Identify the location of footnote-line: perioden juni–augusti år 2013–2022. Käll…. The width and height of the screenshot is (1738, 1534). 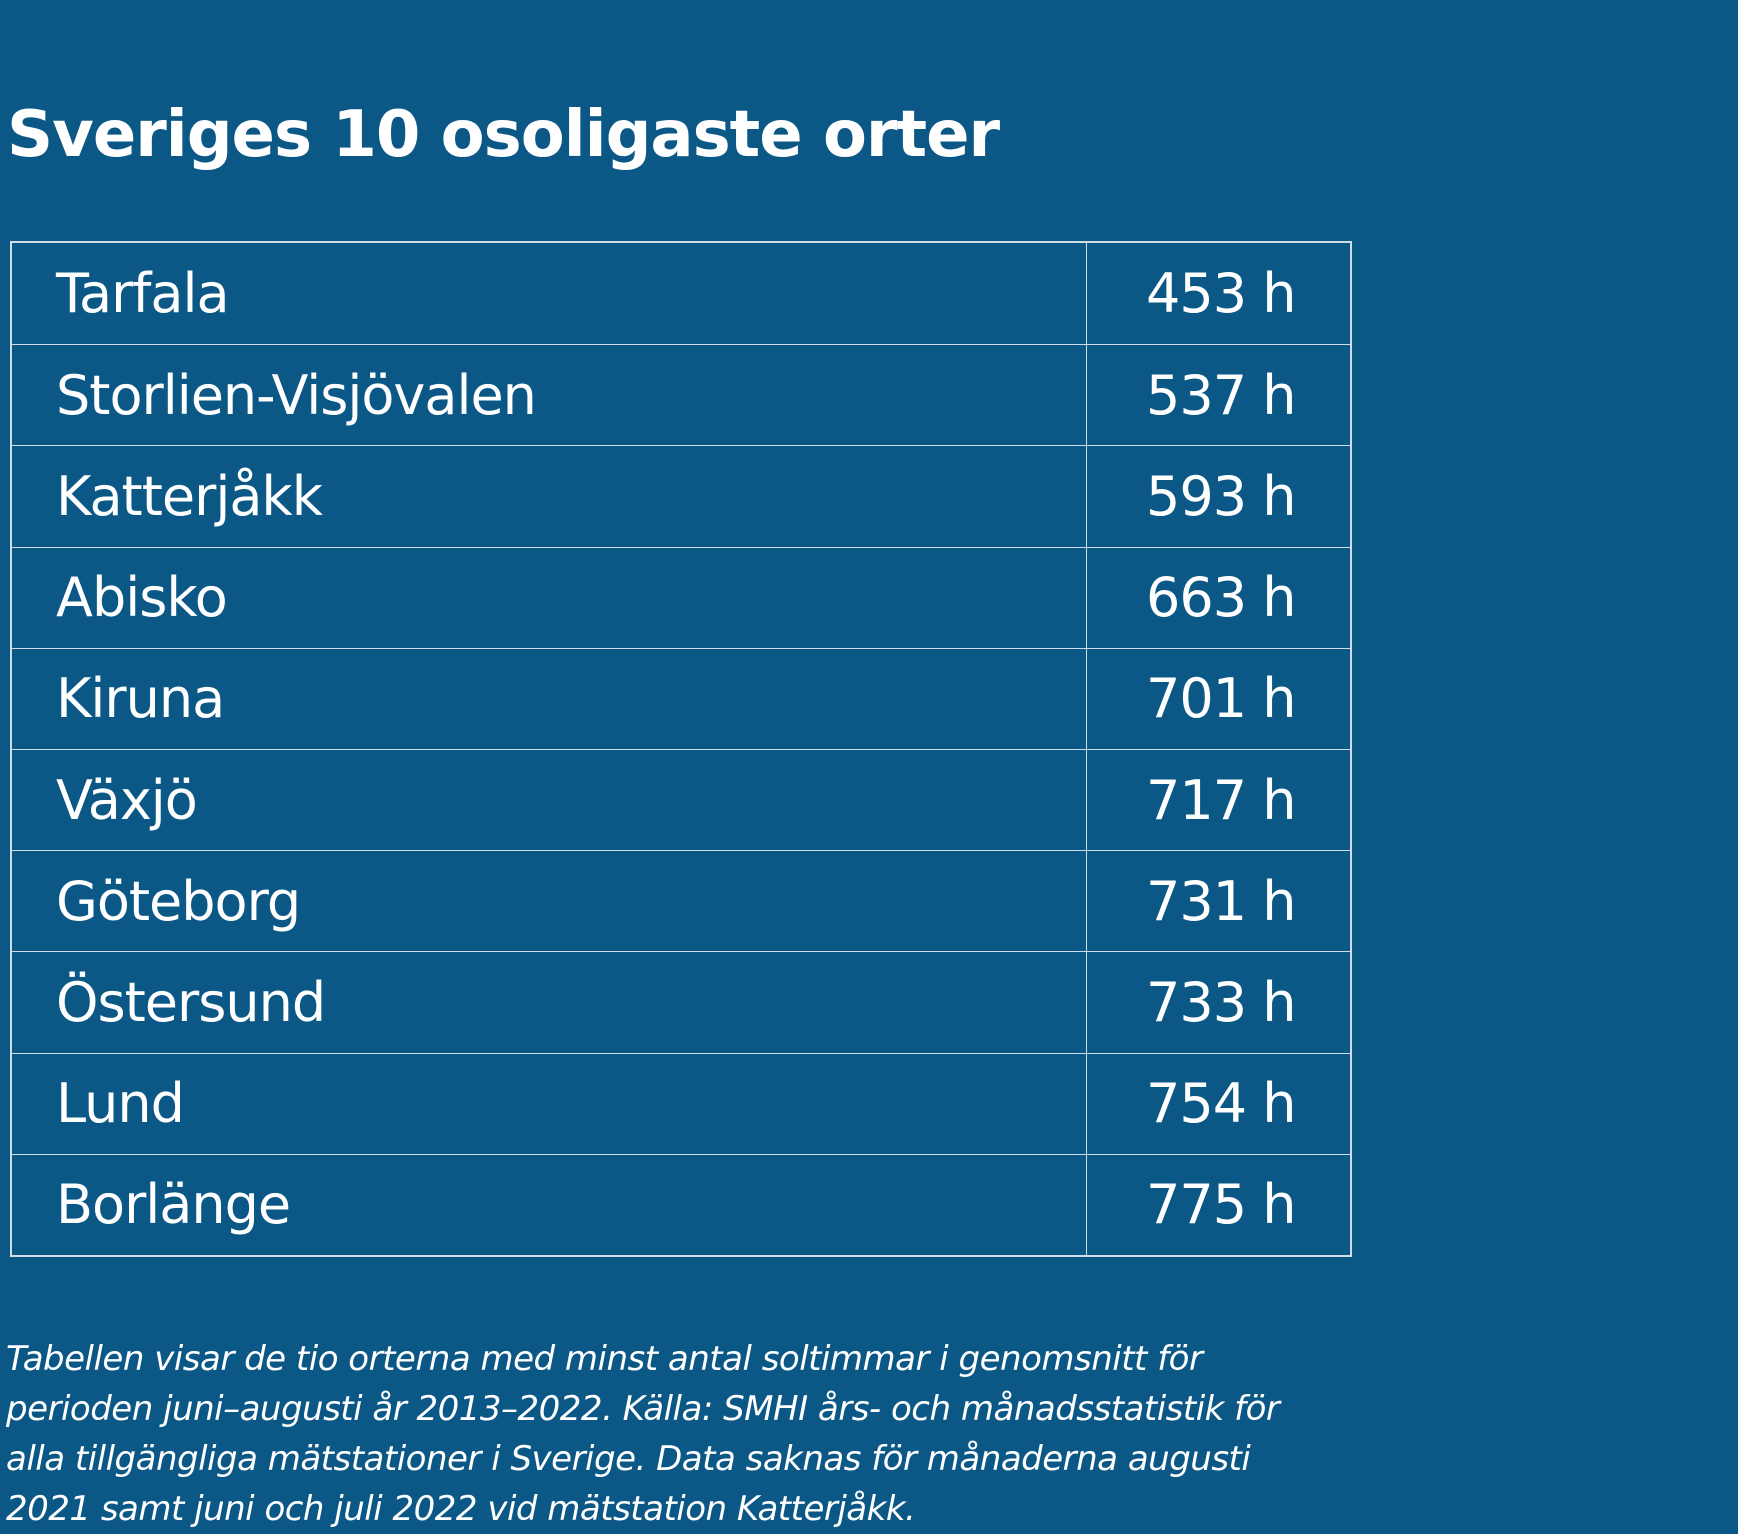
(643, 1409).